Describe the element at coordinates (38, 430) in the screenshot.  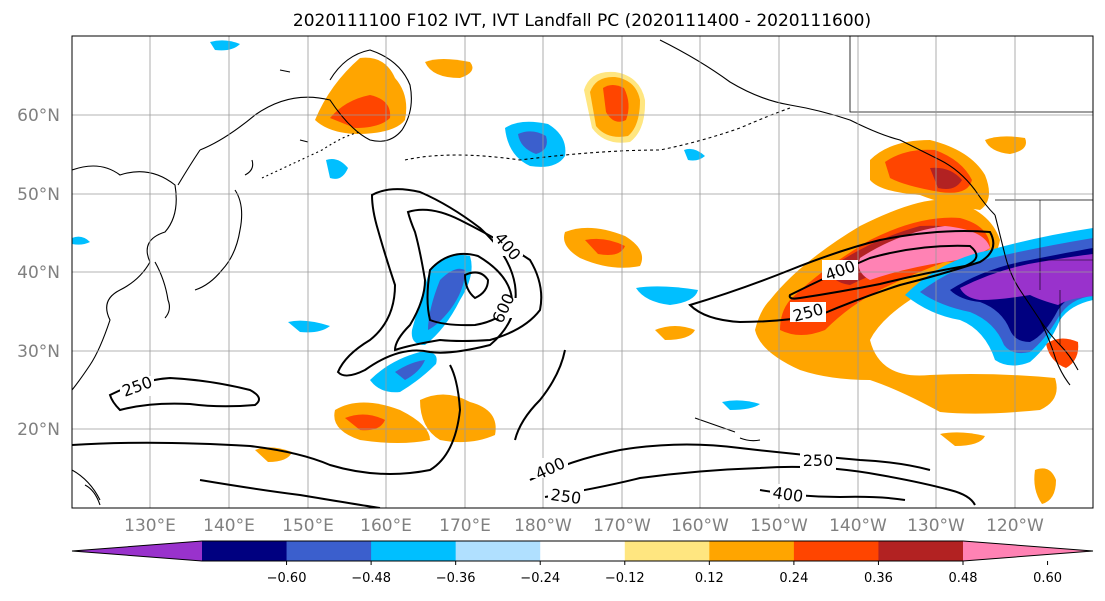
I see `lat-label: 20°N` at that location.